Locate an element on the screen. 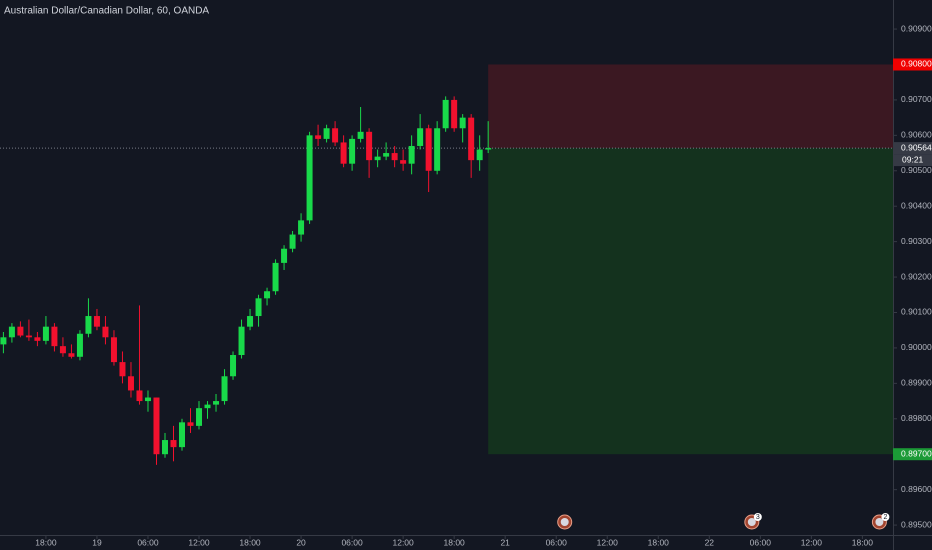 Image resolution: width=932 pixels, height=550 pixels. y-tick-label: 0.90700 is located at coordinates (916, 99).